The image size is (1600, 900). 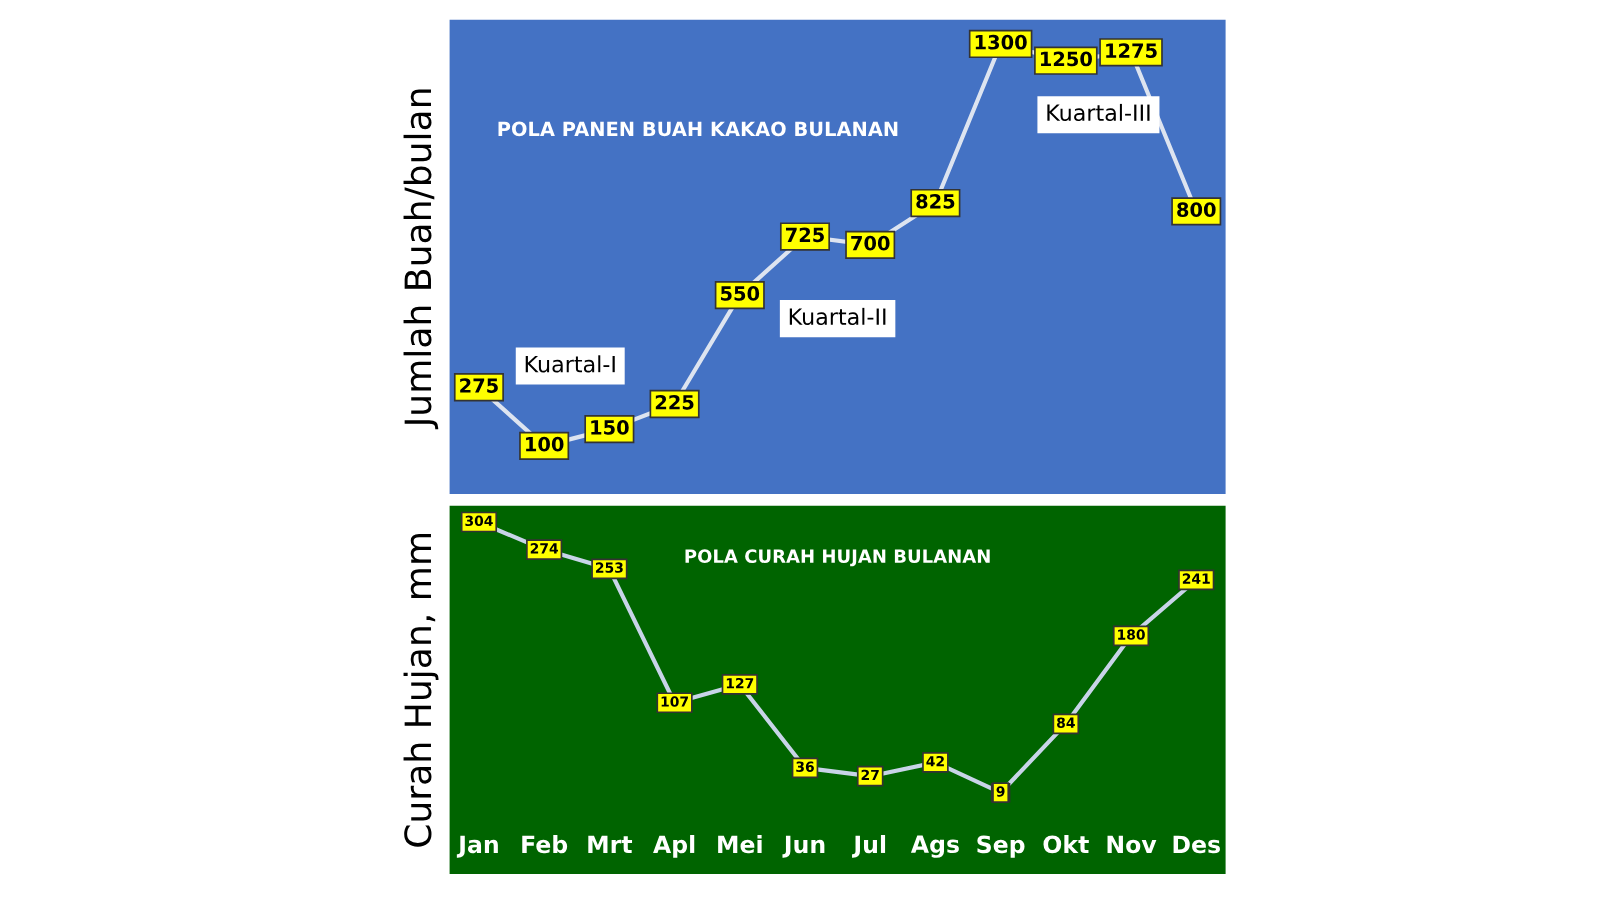 What do you see at coordinates (1066, 844) in the screenshot?
I see `x-tick-label: Okt` at bounding box center [1066, 844].